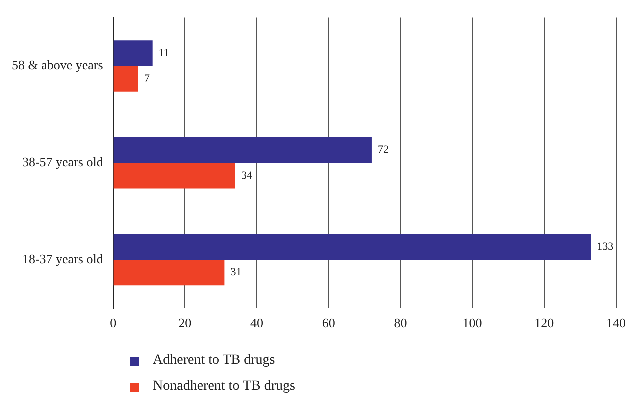  Describe the element at coordinates (605, 247) in the screenshot. I see `data-label: 133` at that location.